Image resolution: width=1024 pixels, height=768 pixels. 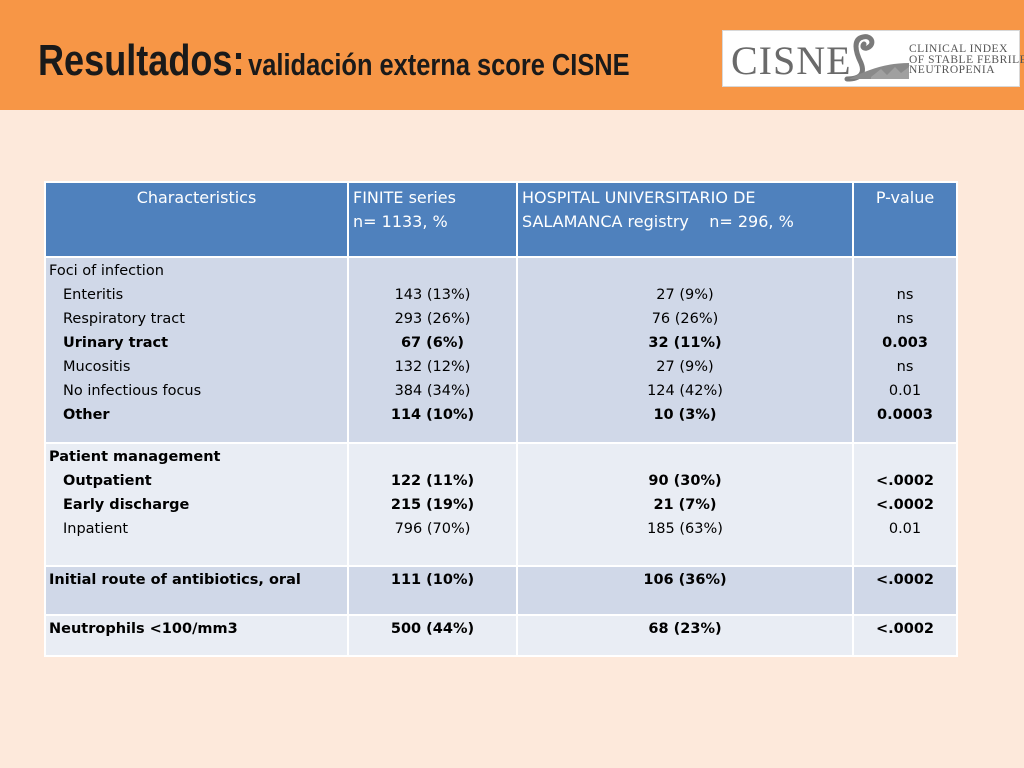 What do you see at coordinates (685, 504) in the screenshot?
I see `management-hospital-values: 90 (30%) 21 (7%) 185 (63%)` at bounding box center [685, 504].